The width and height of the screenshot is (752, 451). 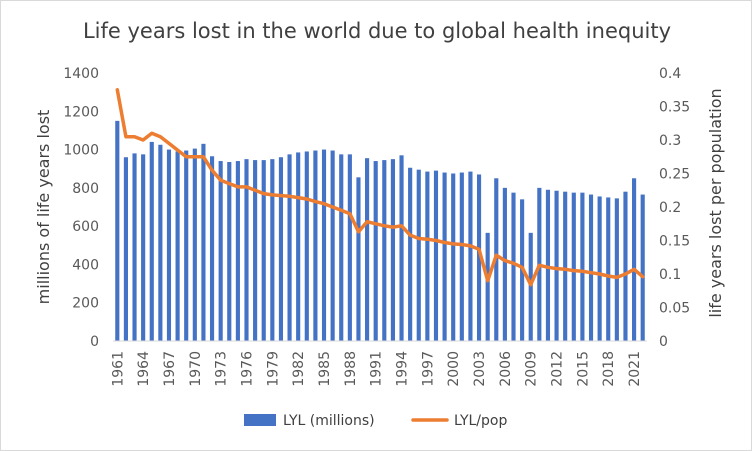 I want to click on y-tick-label: 600, so click(x=85, y=227).